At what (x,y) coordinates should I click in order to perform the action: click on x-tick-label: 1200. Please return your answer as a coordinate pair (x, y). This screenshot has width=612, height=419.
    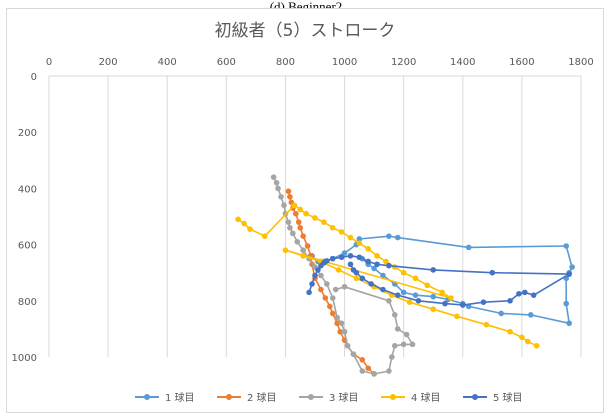
    Looking at the image, I should click on (403, 62).